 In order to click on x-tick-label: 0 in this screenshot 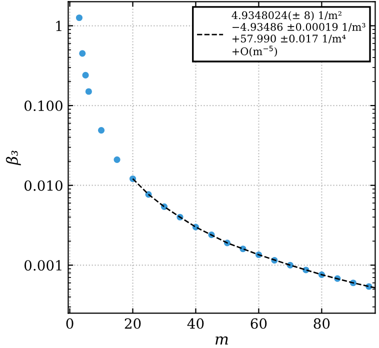, I will do `click(70, 323)`.